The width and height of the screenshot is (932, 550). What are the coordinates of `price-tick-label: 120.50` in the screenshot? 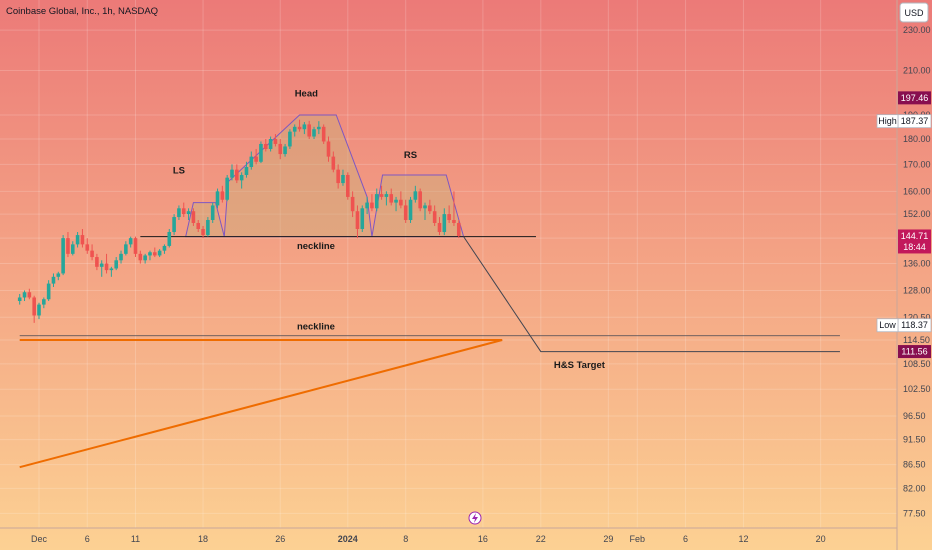 It's located at (917, 317).